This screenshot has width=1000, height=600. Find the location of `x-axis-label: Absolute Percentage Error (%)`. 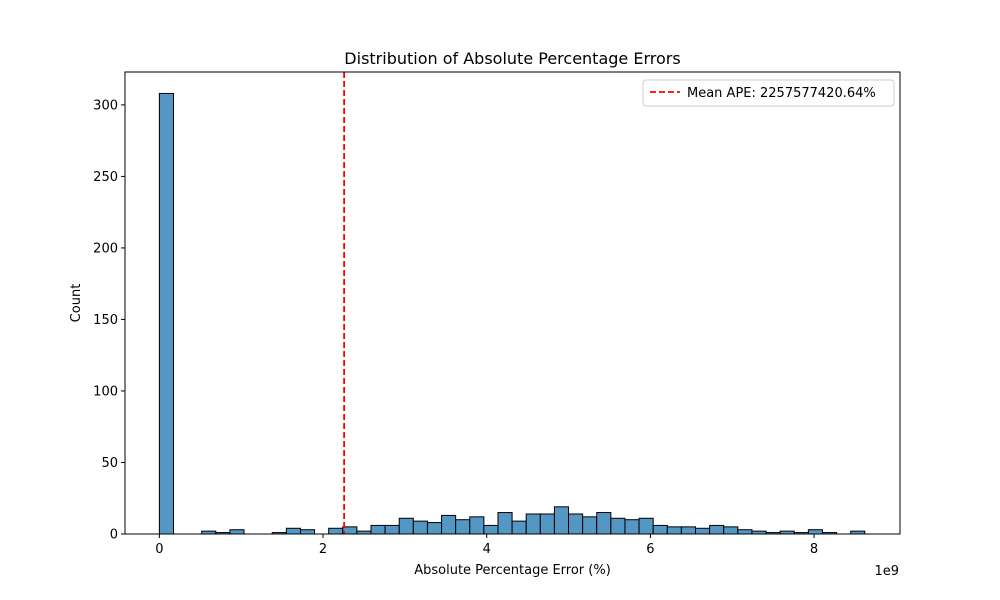

x-axis-label: Absolute Percentage Error (%) is located at coordinates (512, 570).